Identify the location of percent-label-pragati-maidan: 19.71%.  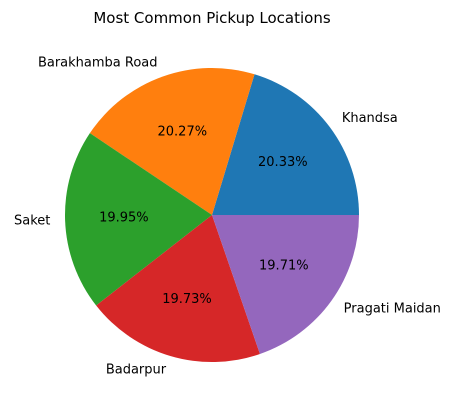
(284, 266).